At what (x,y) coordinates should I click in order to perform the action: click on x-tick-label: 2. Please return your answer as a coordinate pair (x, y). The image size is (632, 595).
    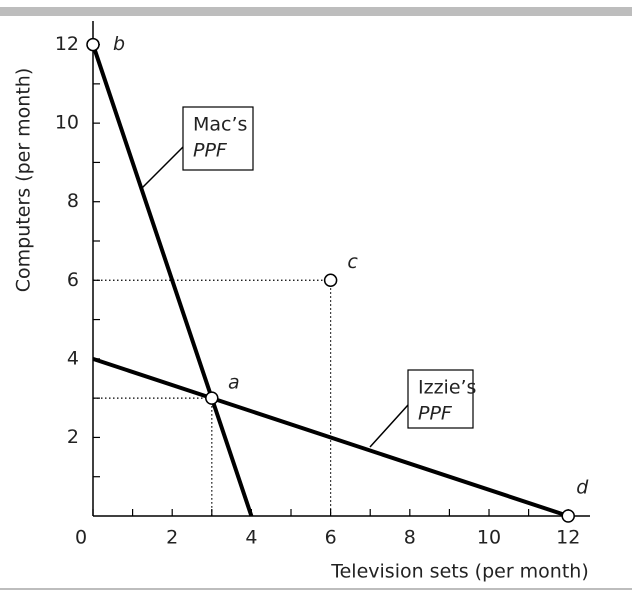
    Looking at the image, I should click on (172, 538).